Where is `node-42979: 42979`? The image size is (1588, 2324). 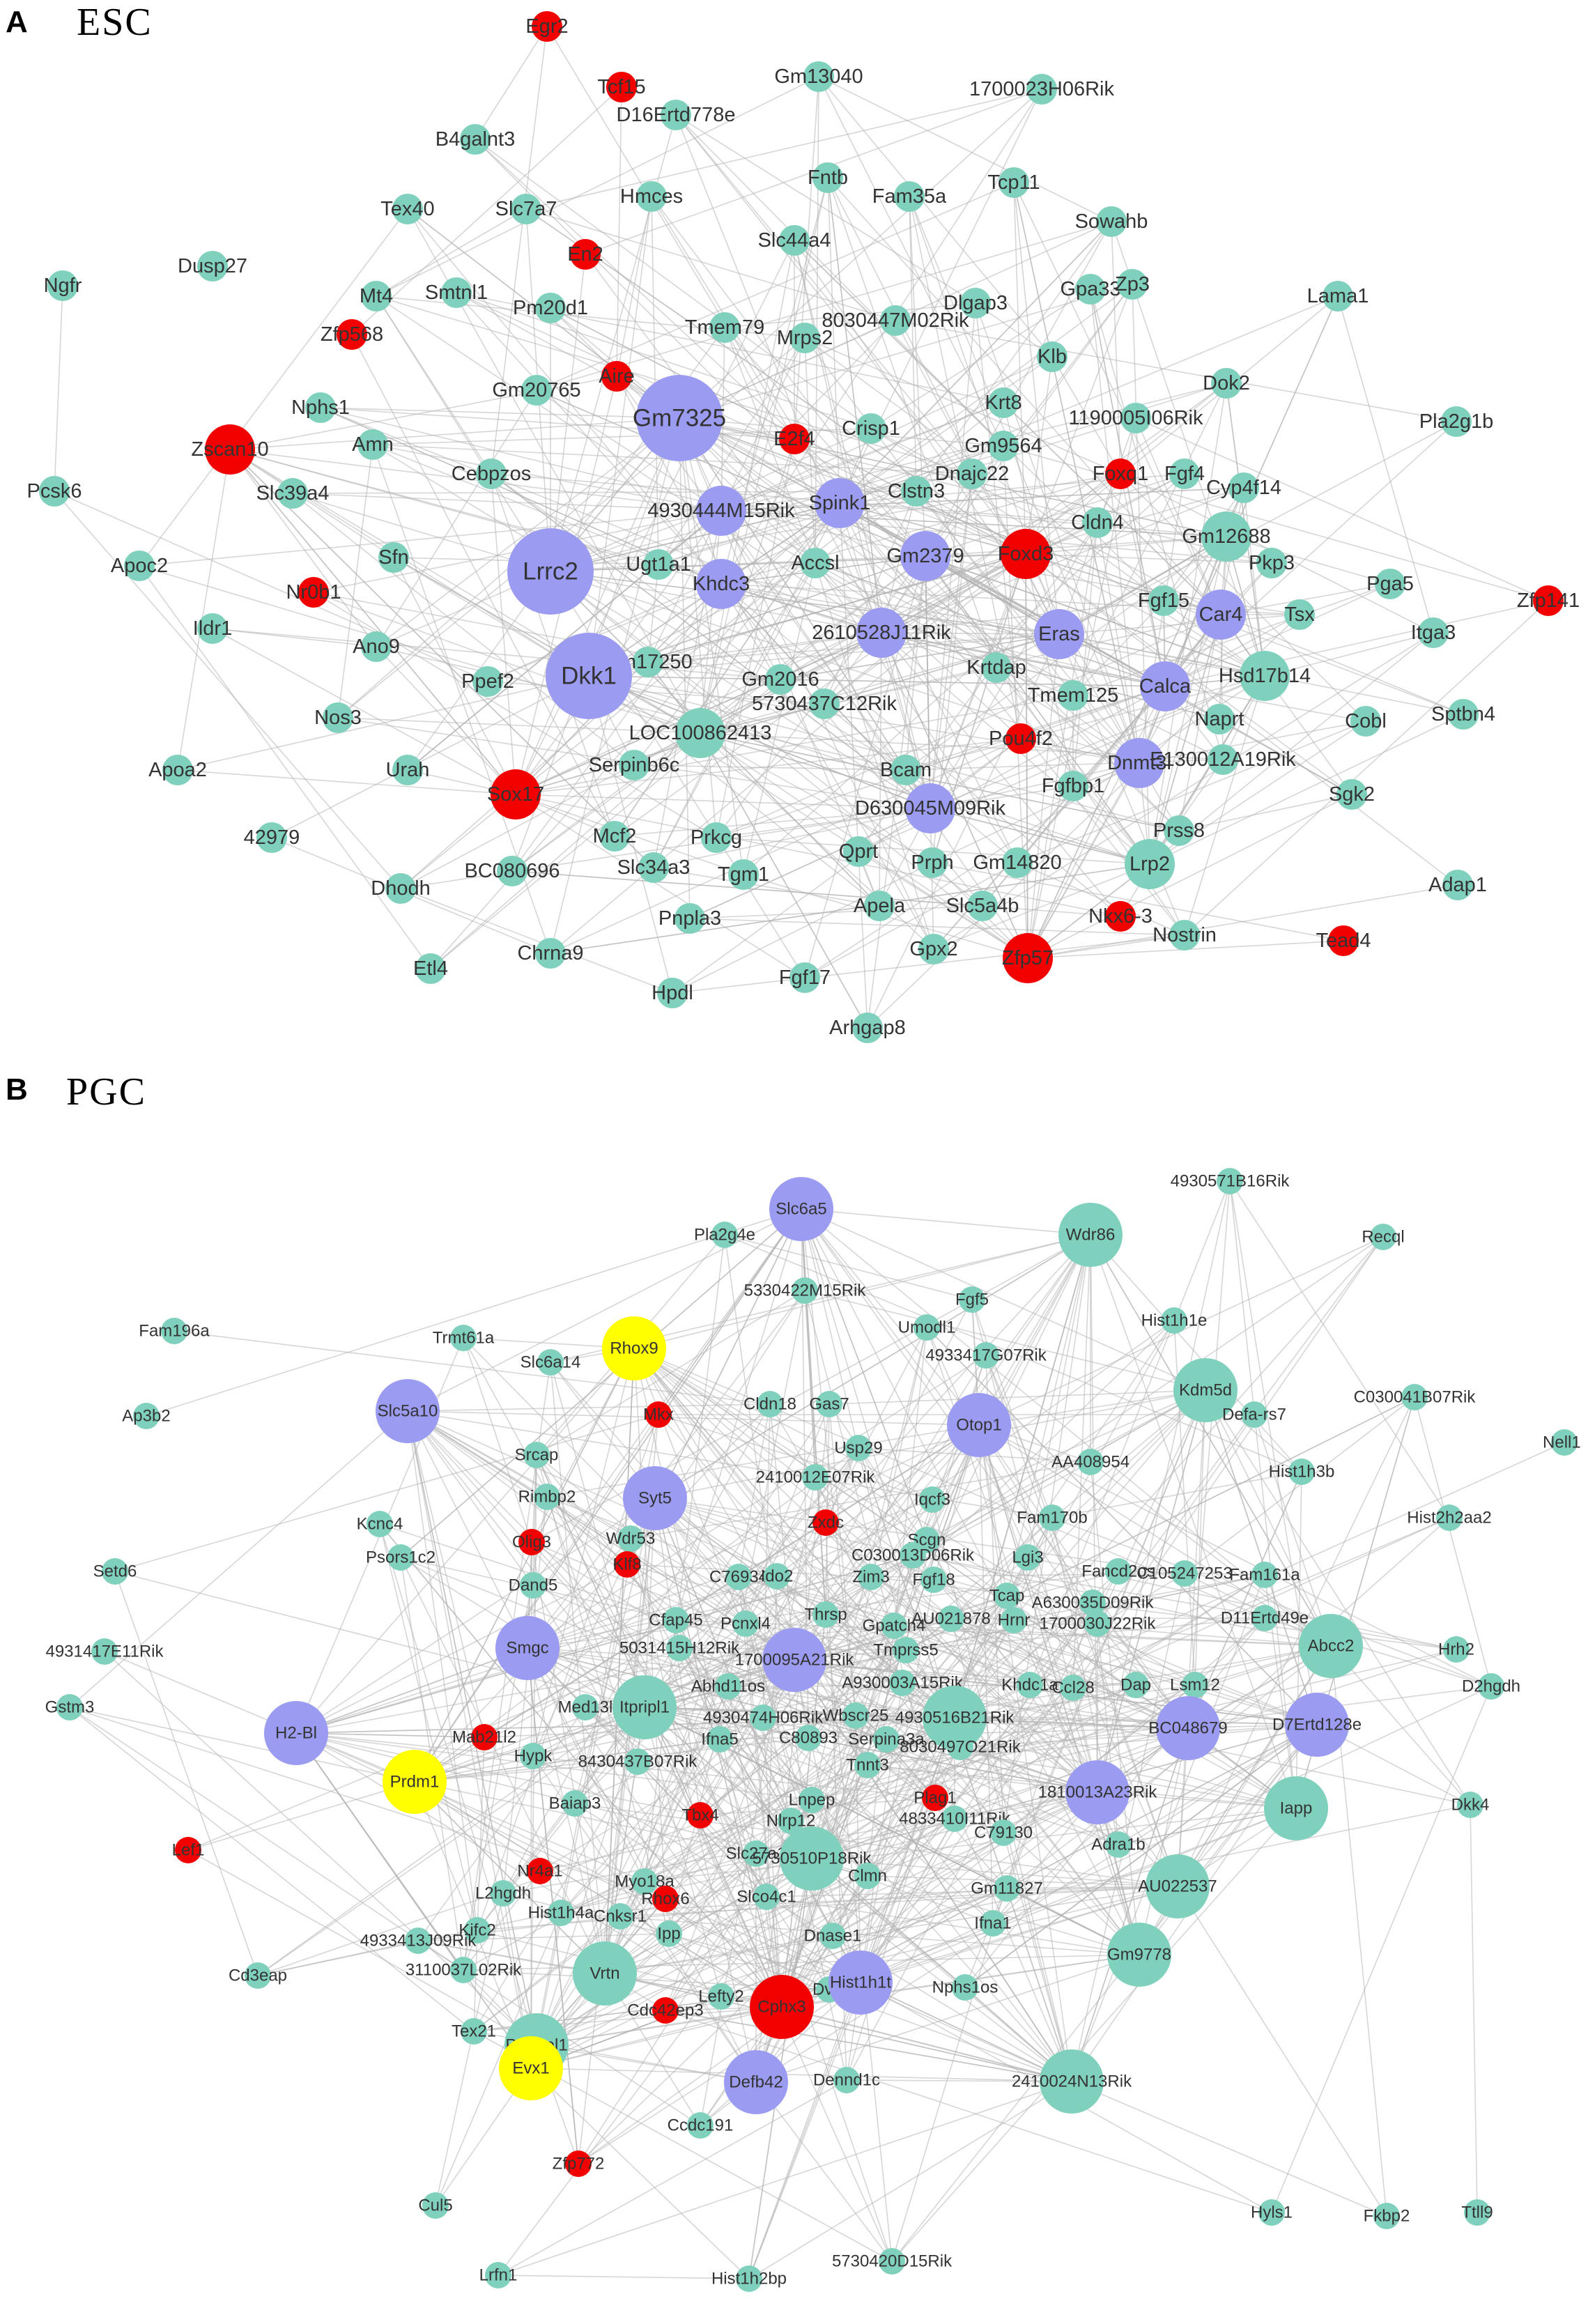
node-42979: 42979 is located at coordinates (272, 837).